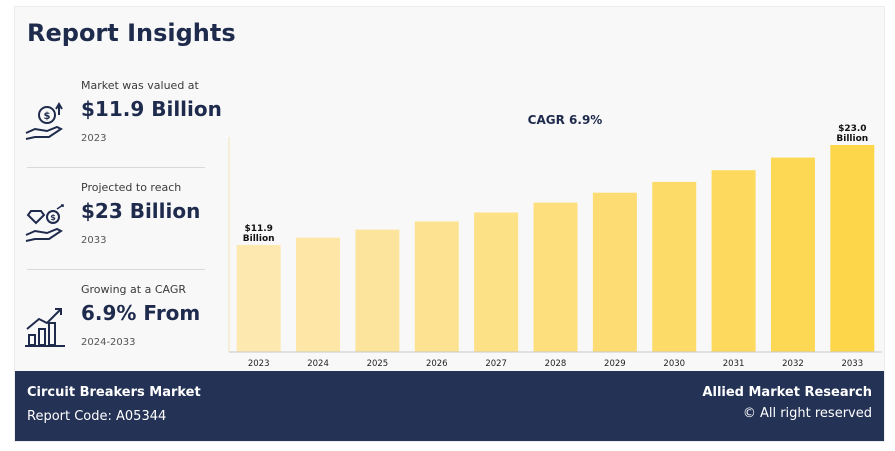  I want to click on x-tick-label: 2023, so click(259, 364).